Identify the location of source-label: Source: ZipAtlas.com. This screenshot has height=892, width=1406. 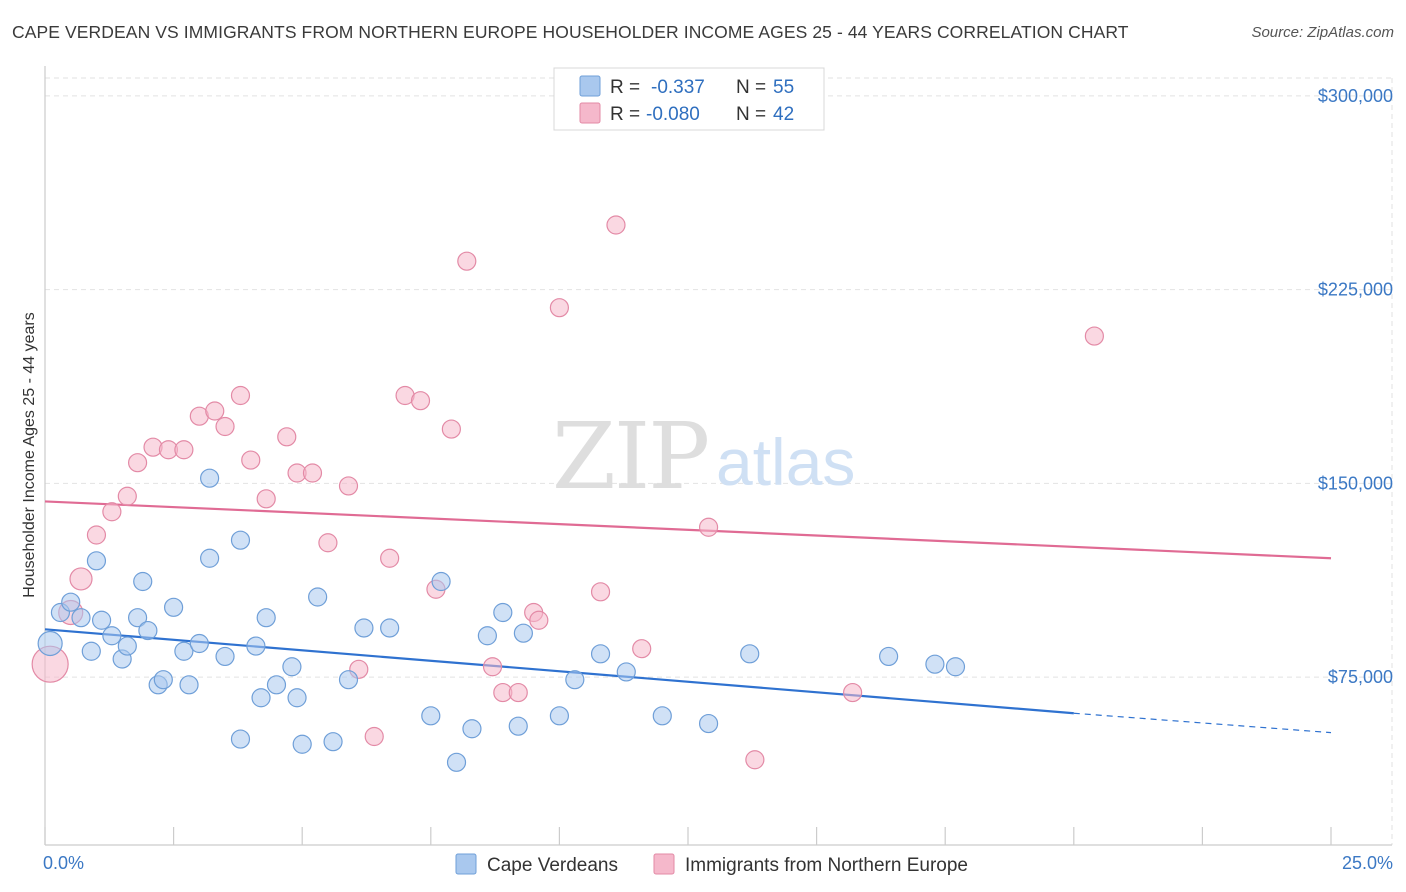
(1322, 32).